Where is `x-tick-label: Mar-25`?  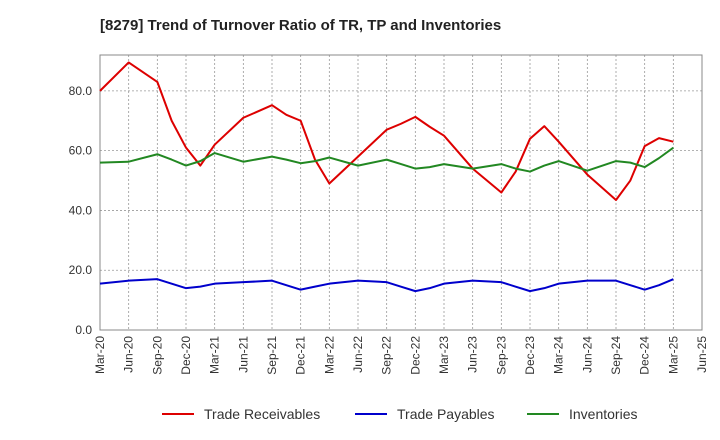 x-tick-label: Mar-25 is located at coordinates (673, 355).